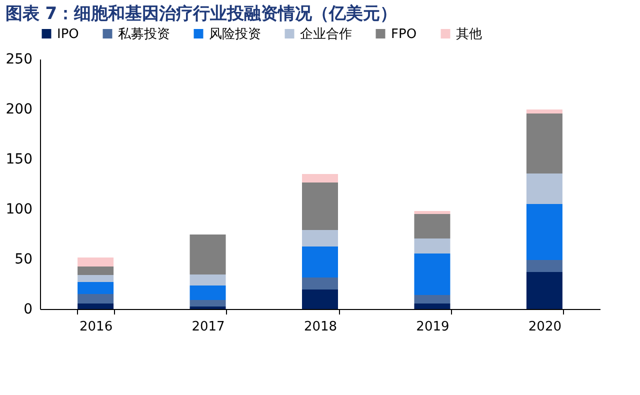 This screenshot has height=395, width=640. Describe the element at coordinates (28, 310) in the screenshot. I see `y-tick-label: 0` at that location.